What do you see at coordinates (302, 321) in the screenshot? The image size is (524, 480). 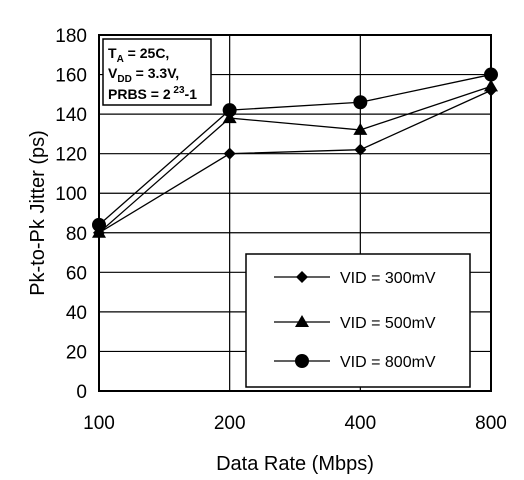 I see `legend-marker-triangle` at bounding box center [302, 321].